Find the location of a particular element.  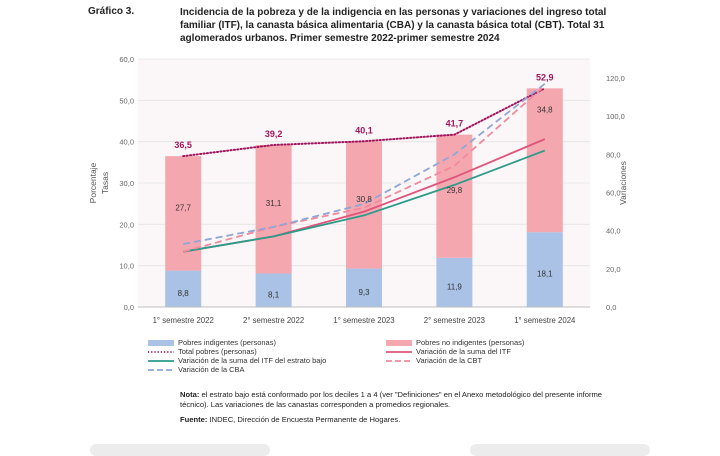

bar-value-label: 8,8 is located at coordinates (184, 293).